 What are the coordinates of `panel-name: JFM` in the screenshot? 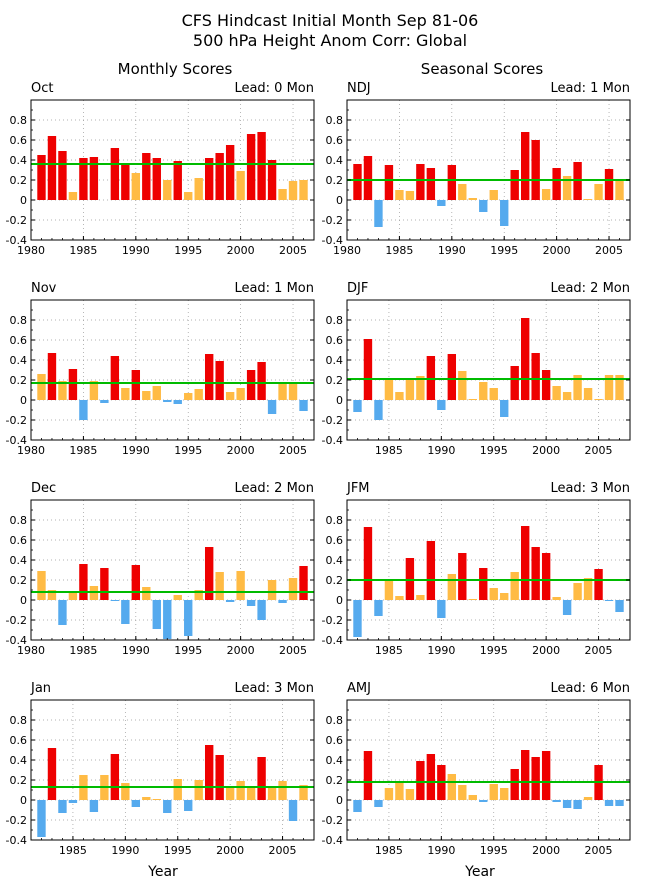 It's located at (358, 488).